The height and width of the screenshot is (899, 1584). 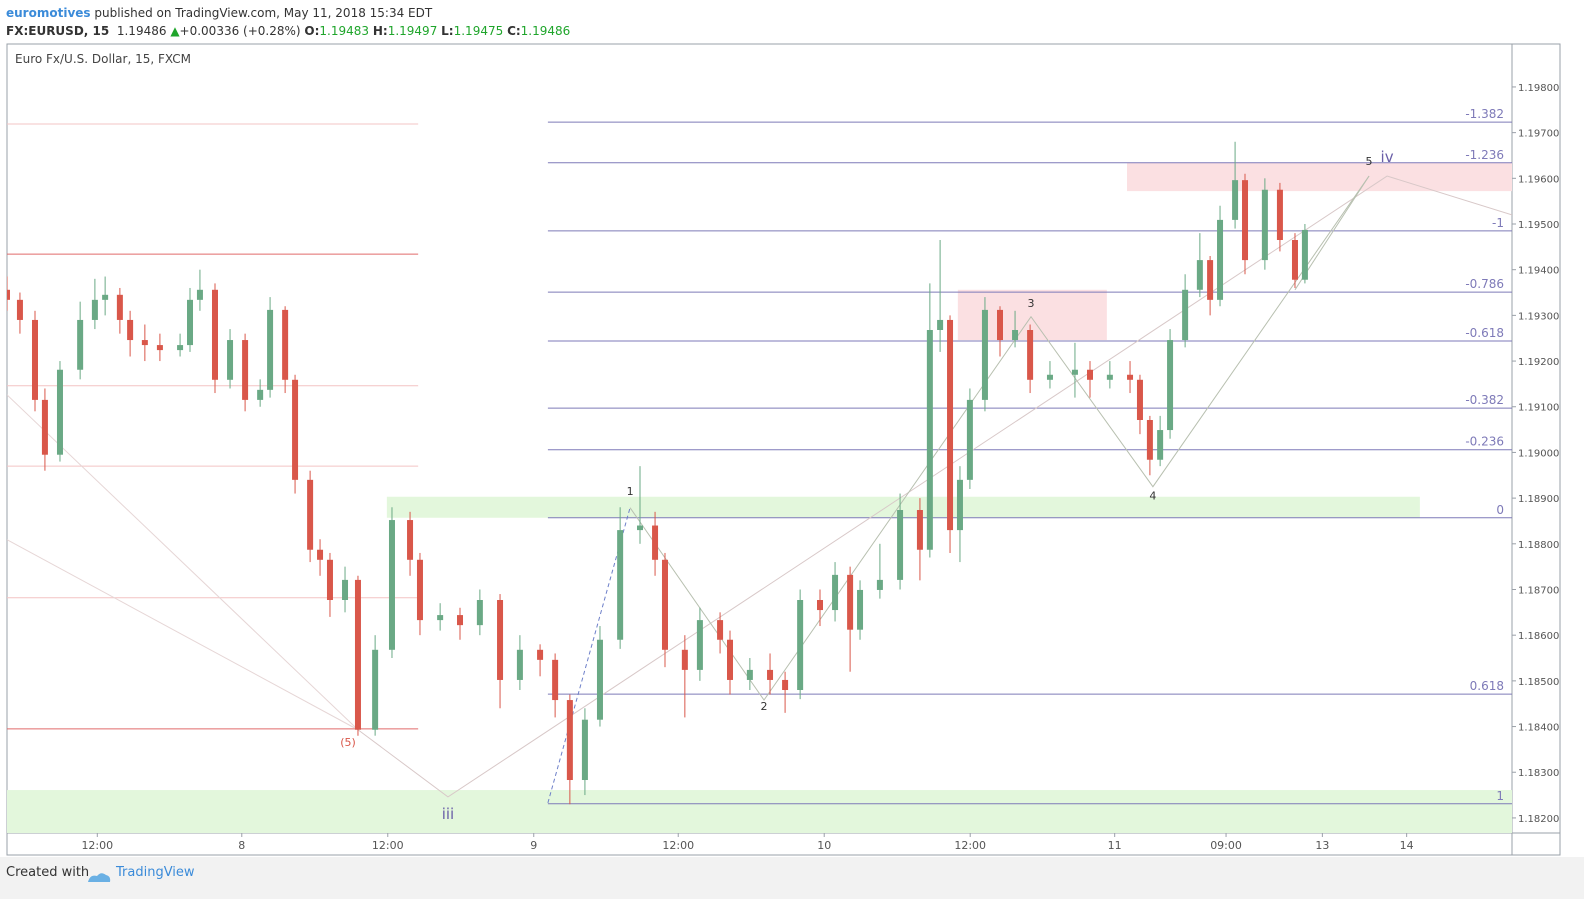 I want to click on x-tick-label: 10, so click(x=824, y=845).